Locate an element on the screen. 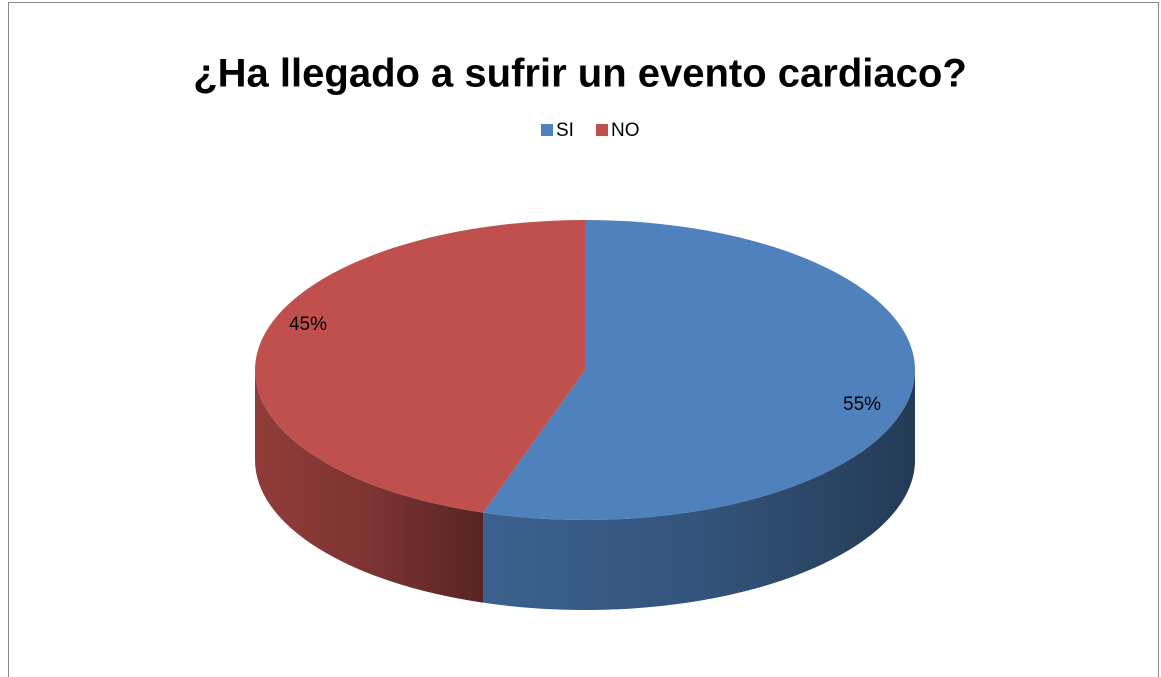 The height and width of the screenshot is (677, 1161). data-label: 45% is located at coordinates (308, 324).